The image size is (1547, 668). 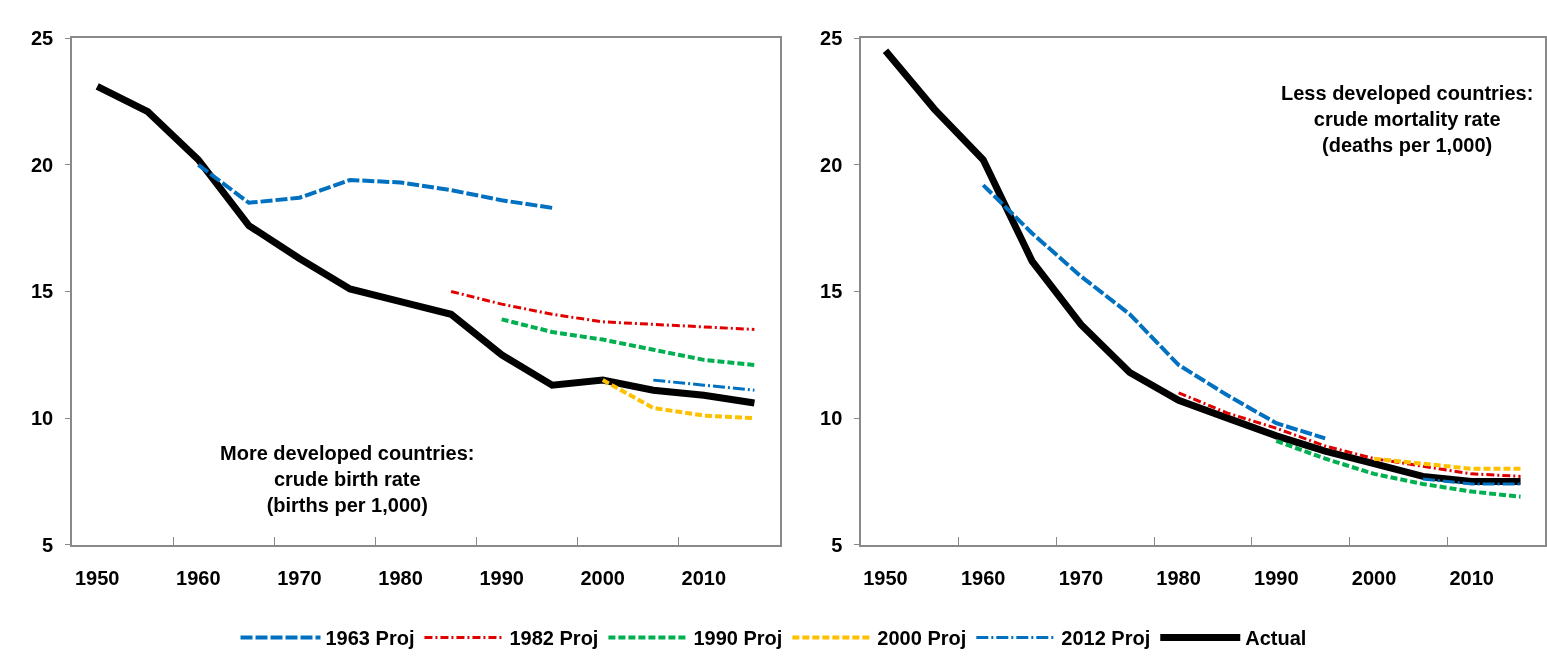 I want to click on legend-label: 1982 Proj, so click(x=554, y=638).